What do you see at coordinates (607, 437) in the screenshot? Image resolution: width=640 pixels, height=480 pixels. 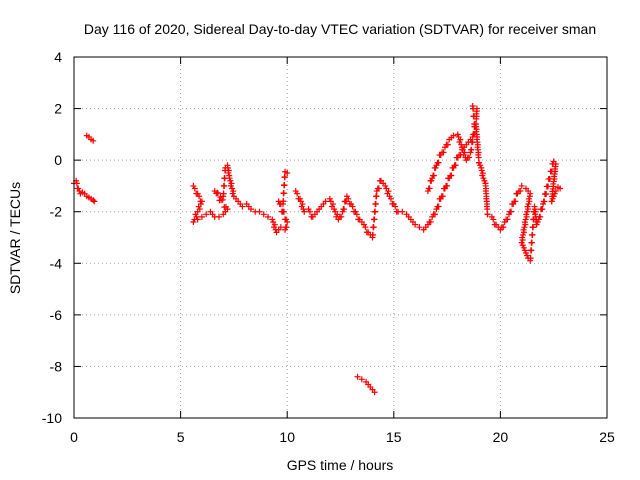 I see `x-tick-label: 25` at bounding box center [607, 437].